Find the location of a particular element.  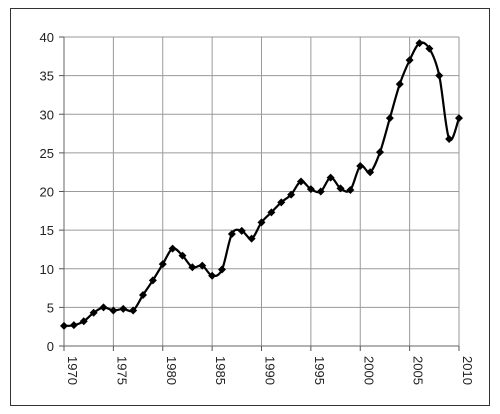

y-tick-label: 0 is located at coordinates (50, 346).